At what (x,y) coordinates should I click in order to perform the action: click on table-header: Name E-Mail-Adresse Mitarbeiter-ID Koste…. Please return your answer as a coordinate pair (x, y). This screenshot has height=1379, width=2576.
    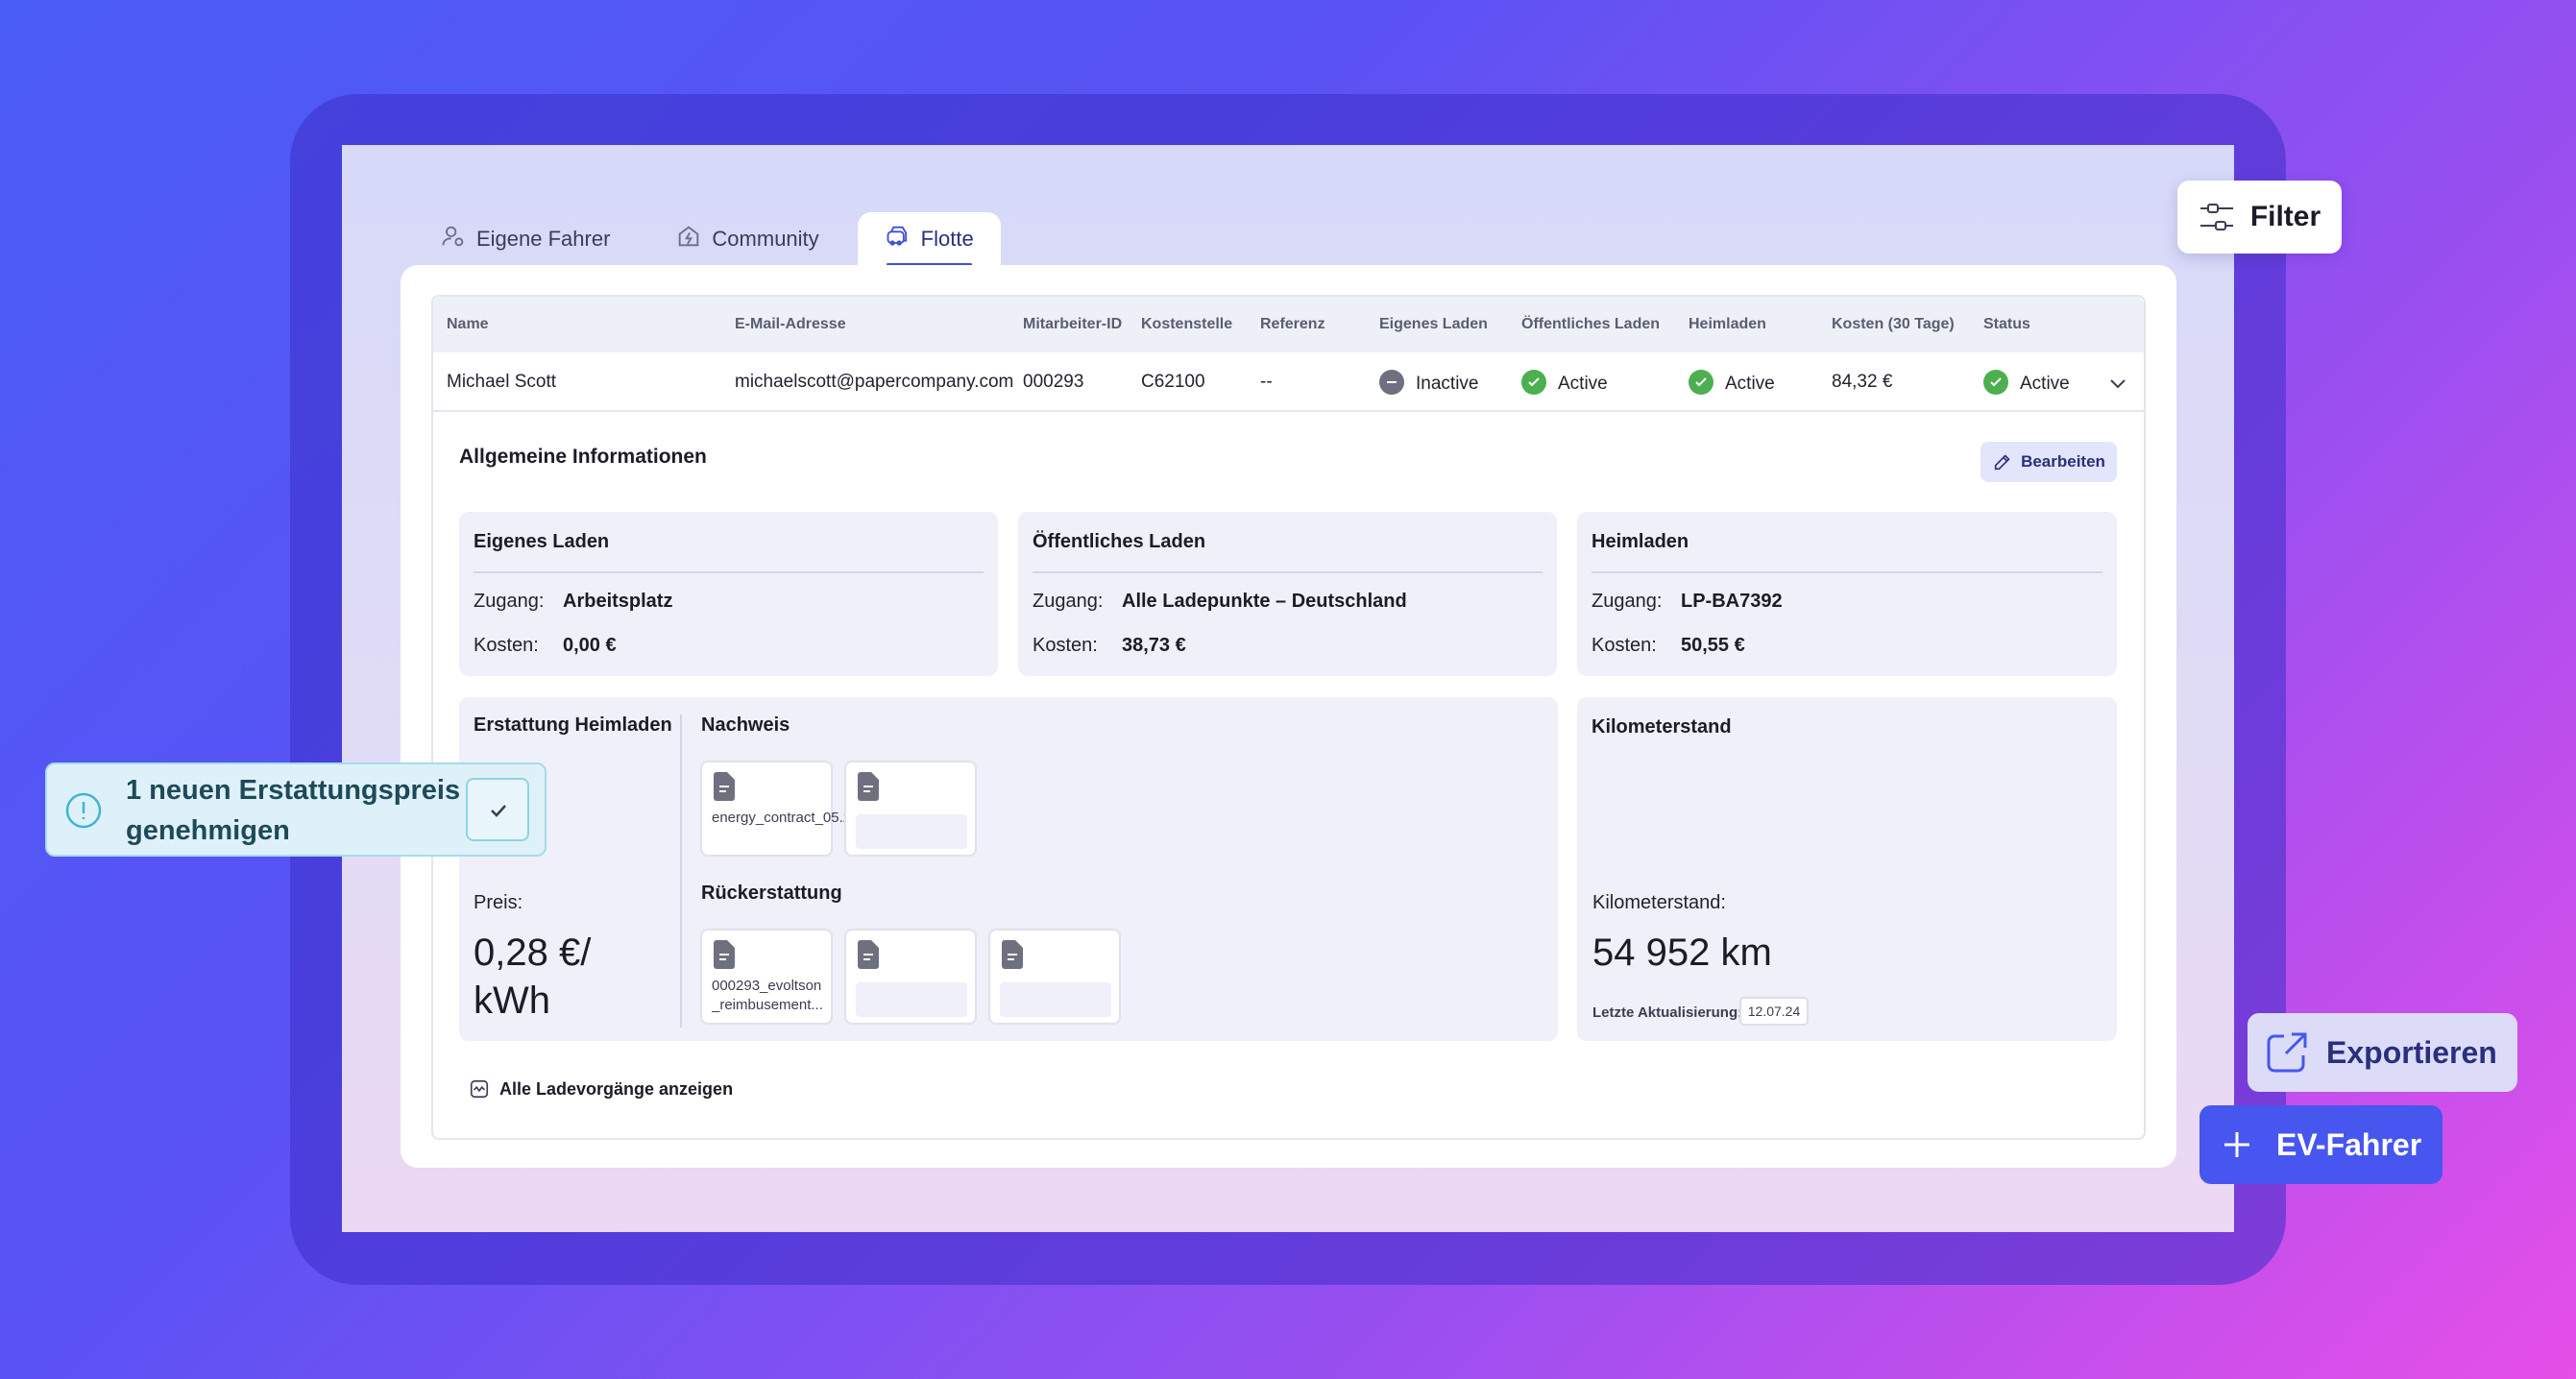
    Looking at the image, I should click on (1289, 324).